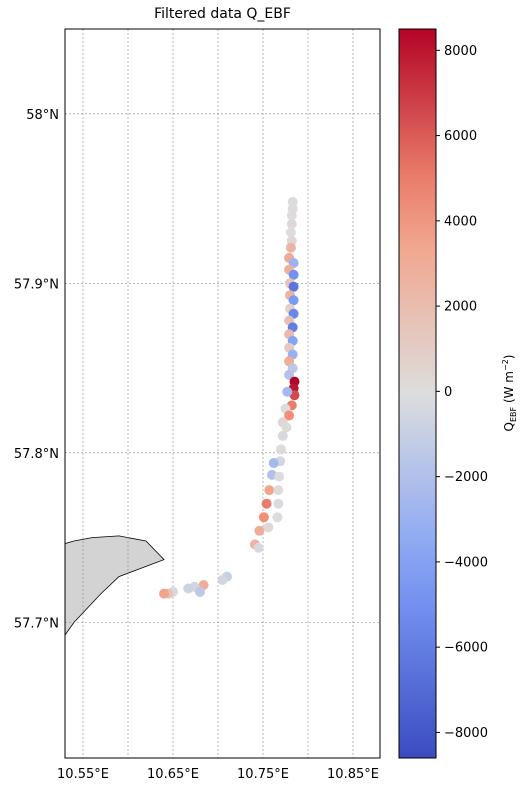 Image resolution: width=529 pixels, height=789 pixels. What do you see at coordinates (218, 774) in the screenshot?
I see `lon-tick-labels: 10.55°E 10.65°E 10.75°E 10.85°E` at bounding box center [218, 774].